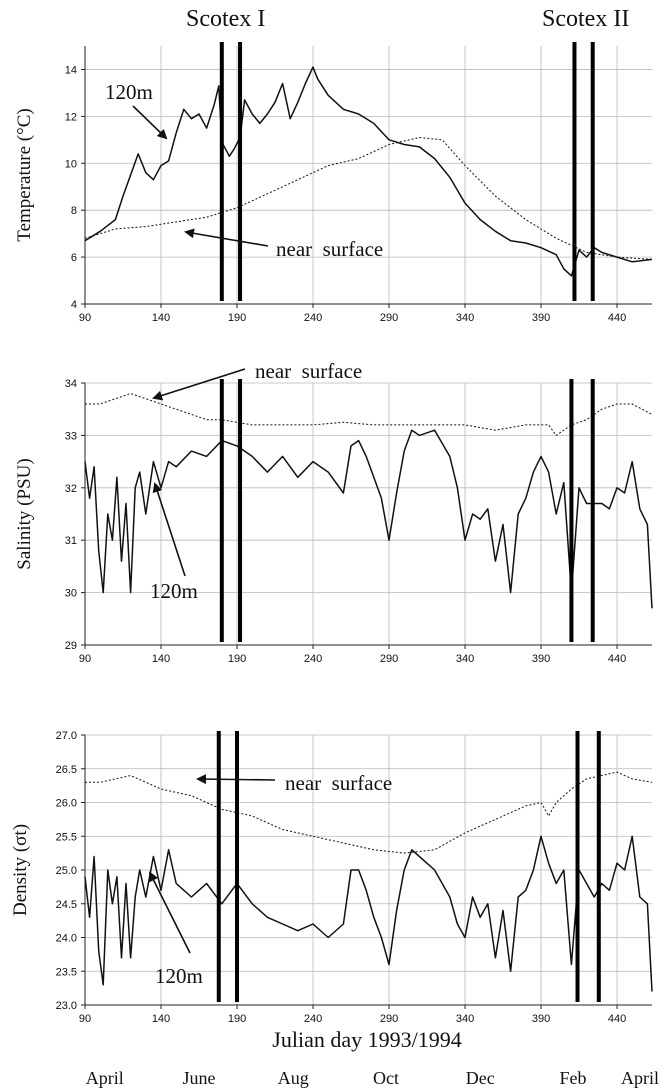 The height and width of the screenshot is (1092, 664). What do you see at coordinates (367, 1039) in the screenshot?
I see `x-axis-label: Julian day 1993/1994` at bounding box center [367, 1039].